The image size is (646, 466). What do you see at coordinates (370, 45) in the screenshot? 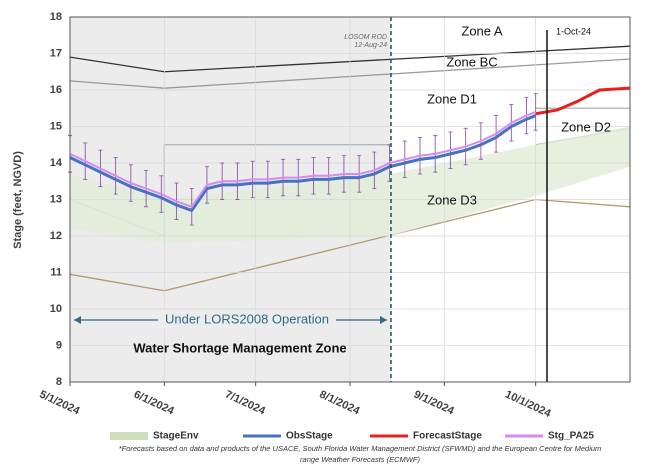
I see `rod-date: 12-Aug-24` at bounding box center [370, 45].